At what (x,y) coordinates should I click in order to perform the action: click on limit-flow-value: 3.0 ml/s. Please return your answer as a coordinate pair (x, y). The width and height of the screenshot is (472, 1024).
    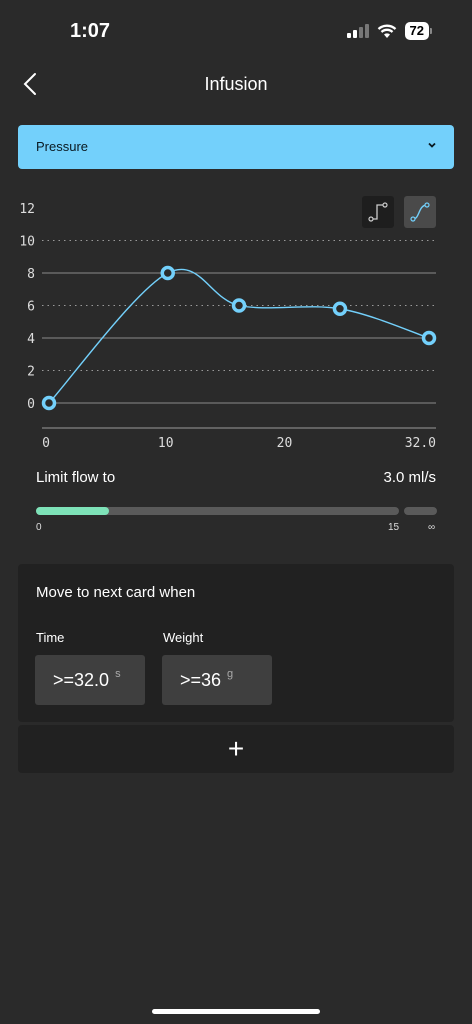
    Looking at the image, I should click on (409, 477).